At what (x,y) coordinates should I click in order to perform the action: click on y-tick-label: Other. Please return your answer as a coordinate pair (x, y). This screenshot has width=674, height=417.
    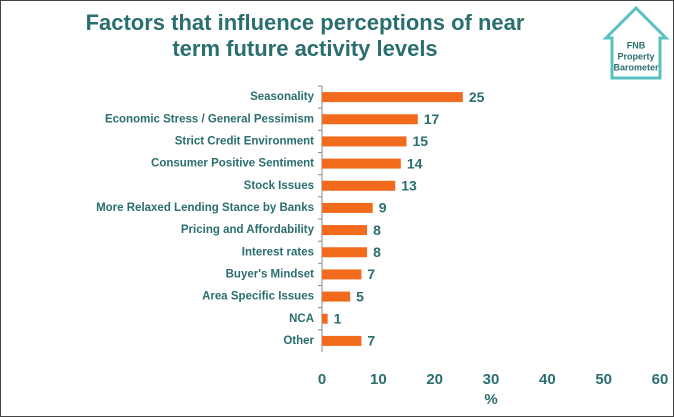
    Looking at the image, I should click on (298, 341).